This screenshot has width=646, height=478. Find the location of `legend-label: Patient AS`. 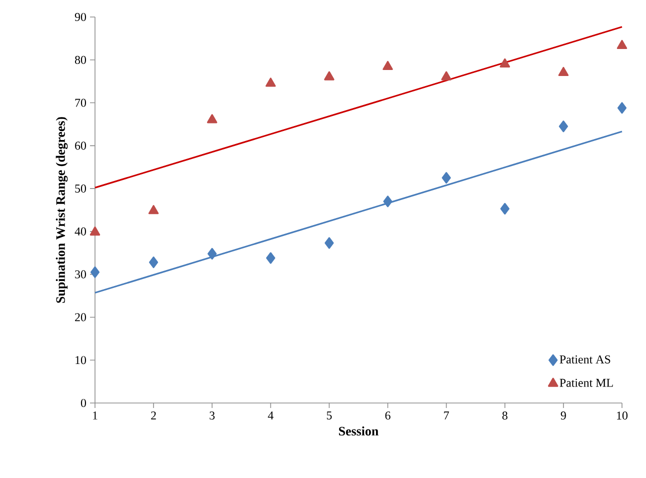

legend-label: Patient AS is located at coordinates (585, 359).